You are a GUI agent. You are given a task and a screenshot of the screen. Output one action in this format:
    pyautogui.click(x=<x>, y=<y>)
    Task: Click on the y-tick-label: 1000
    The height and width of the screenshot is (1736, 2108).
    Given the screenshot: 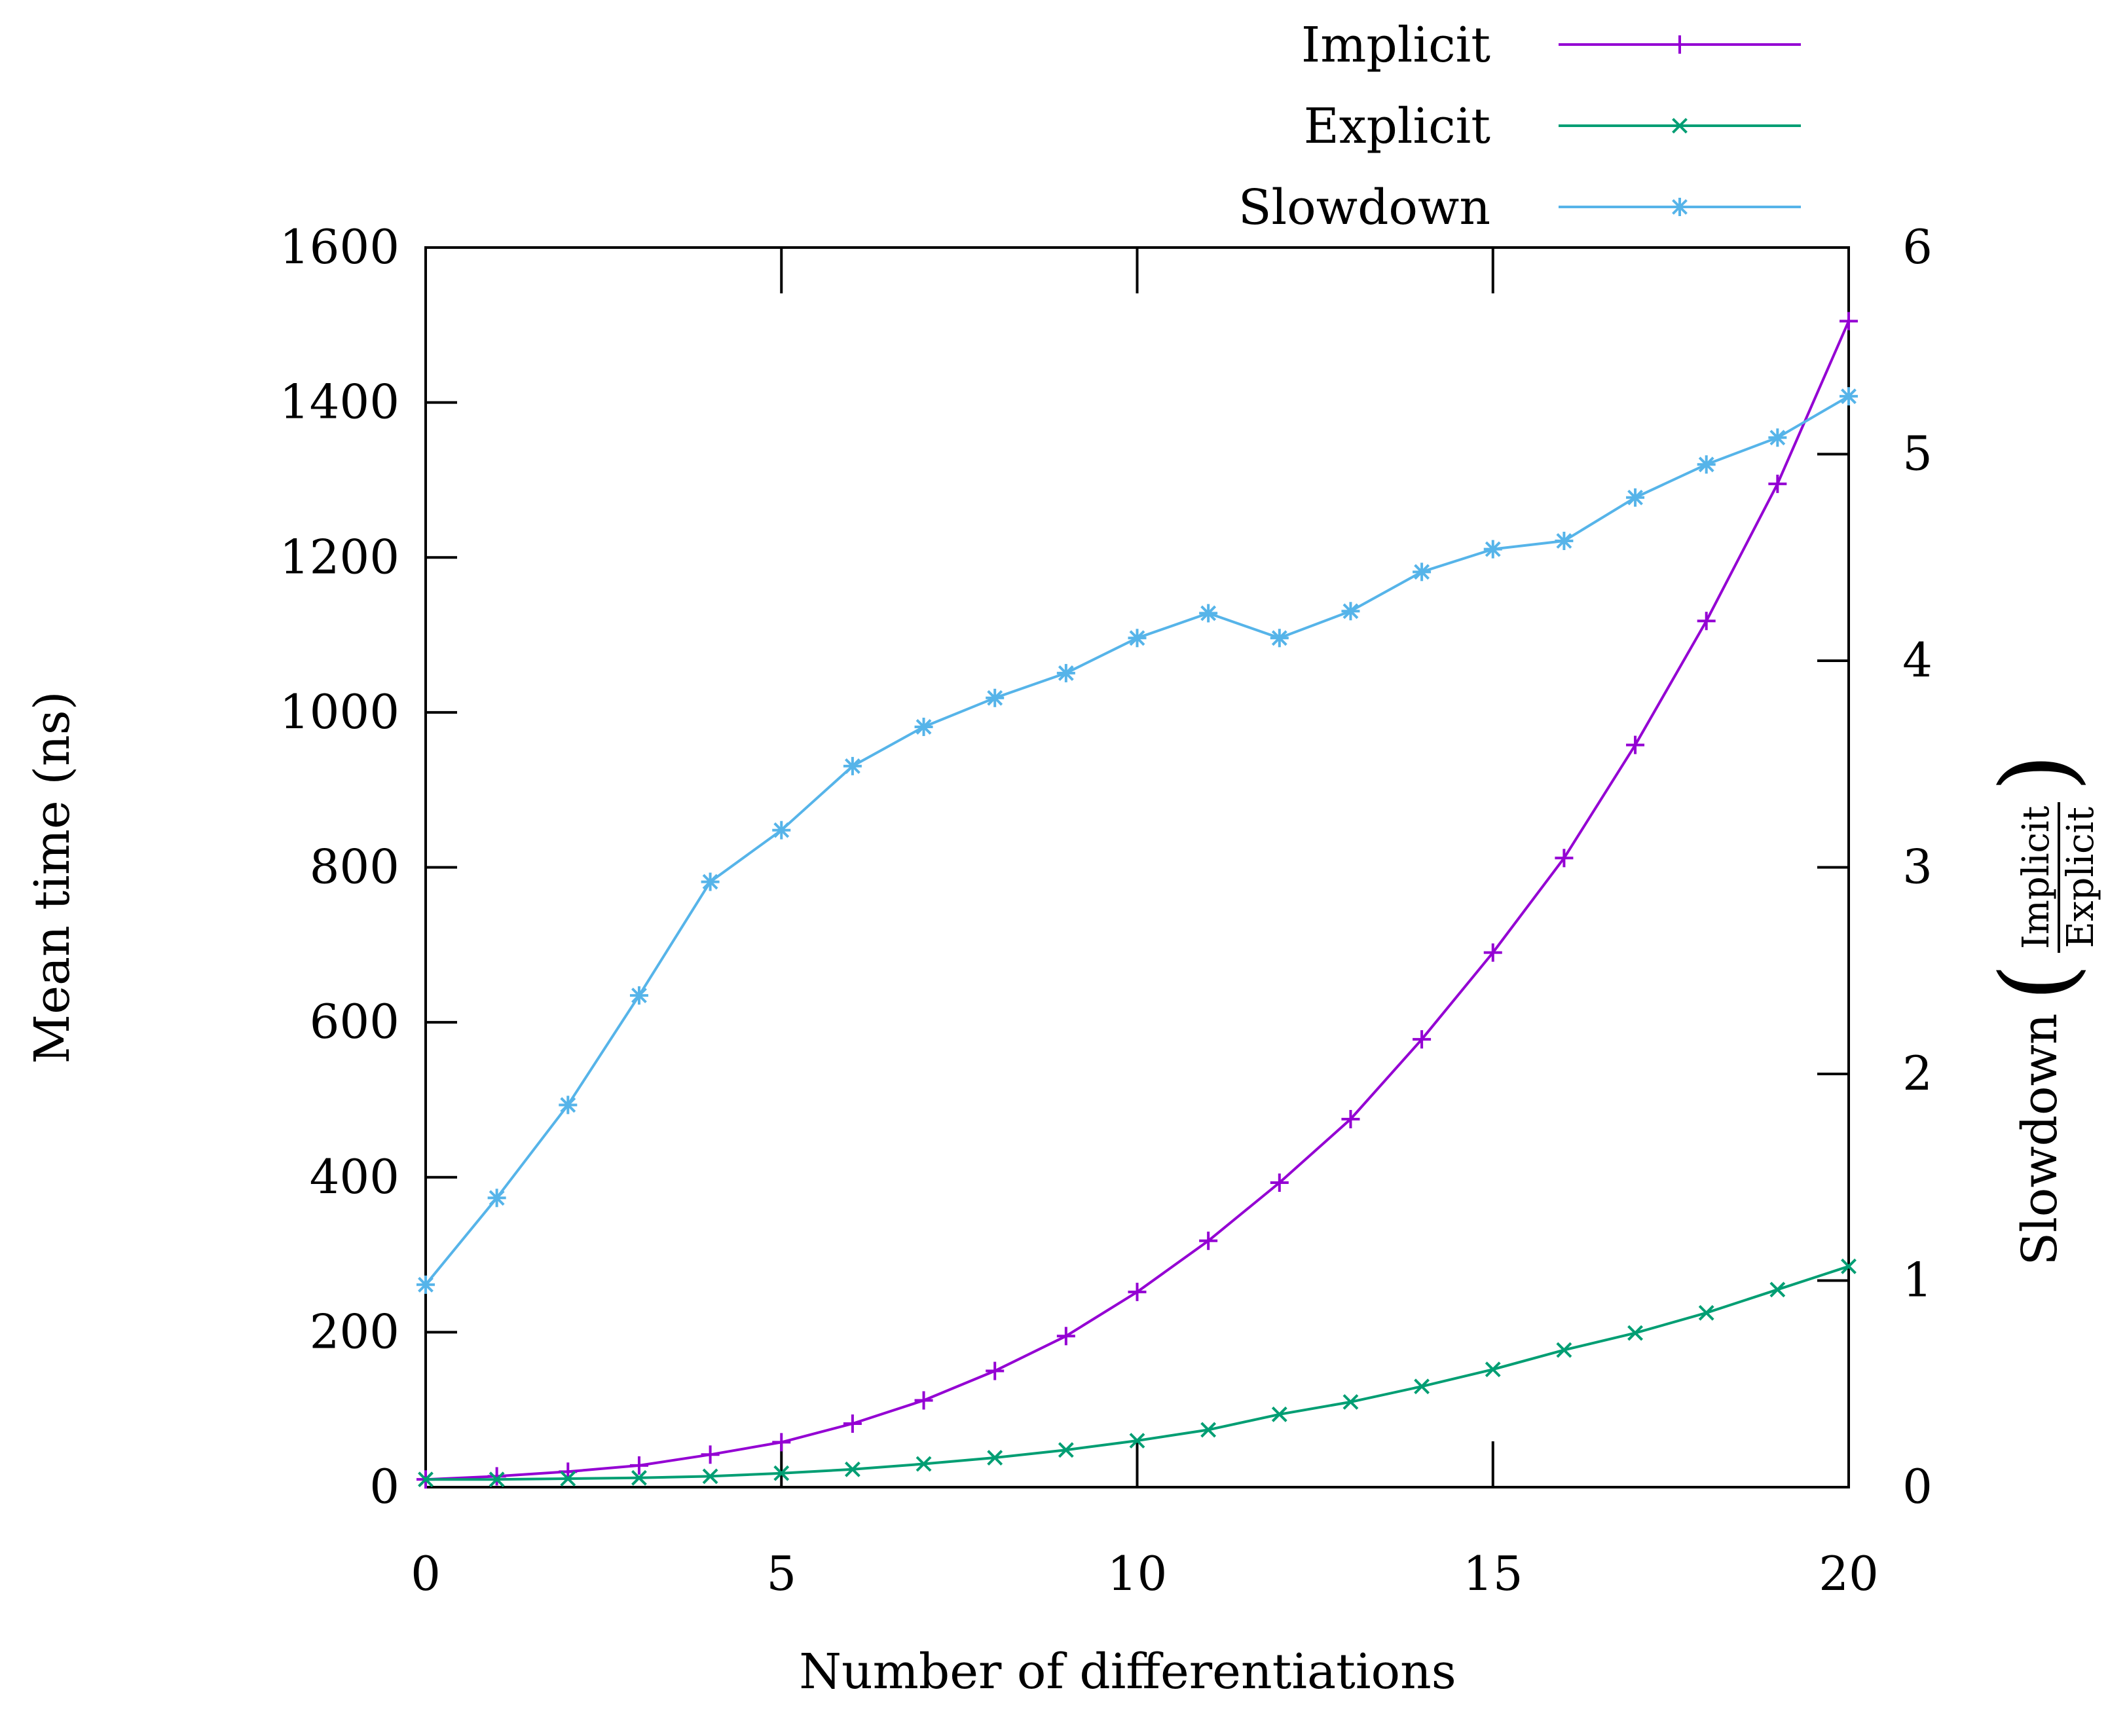 What is the action you would take?
    pyautogui.click(x=339, y=711)
    